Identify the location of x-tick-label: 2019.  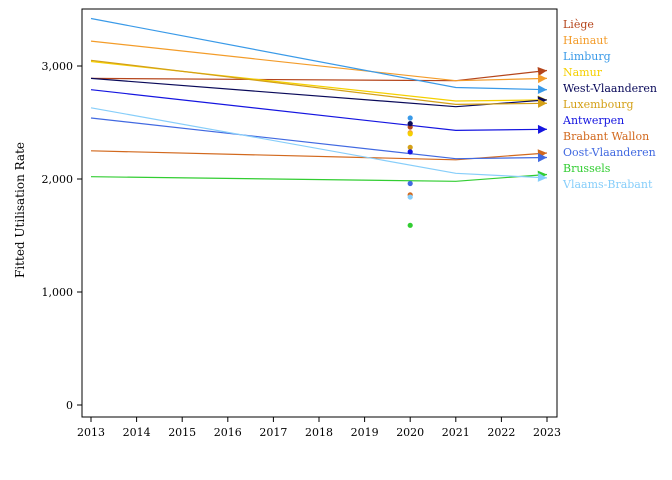
(365, 432).